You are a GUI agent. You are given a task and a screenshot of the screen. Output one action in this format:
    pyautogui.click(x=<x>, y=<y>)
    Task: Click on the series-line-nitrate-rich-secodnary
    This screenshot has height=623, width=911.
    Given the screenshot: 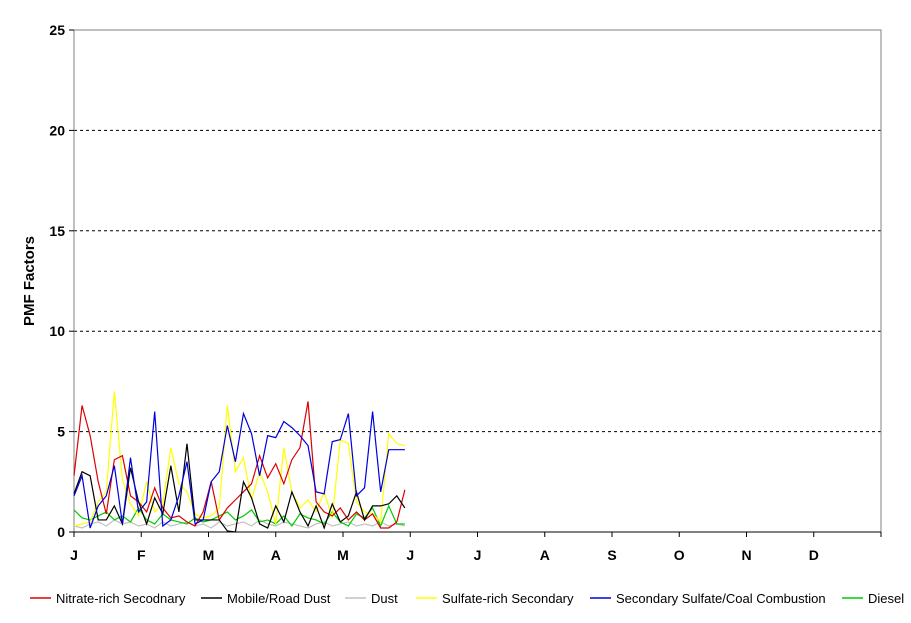 What is the action you would take?
    pyautogui.click(x=239, y=465)
    